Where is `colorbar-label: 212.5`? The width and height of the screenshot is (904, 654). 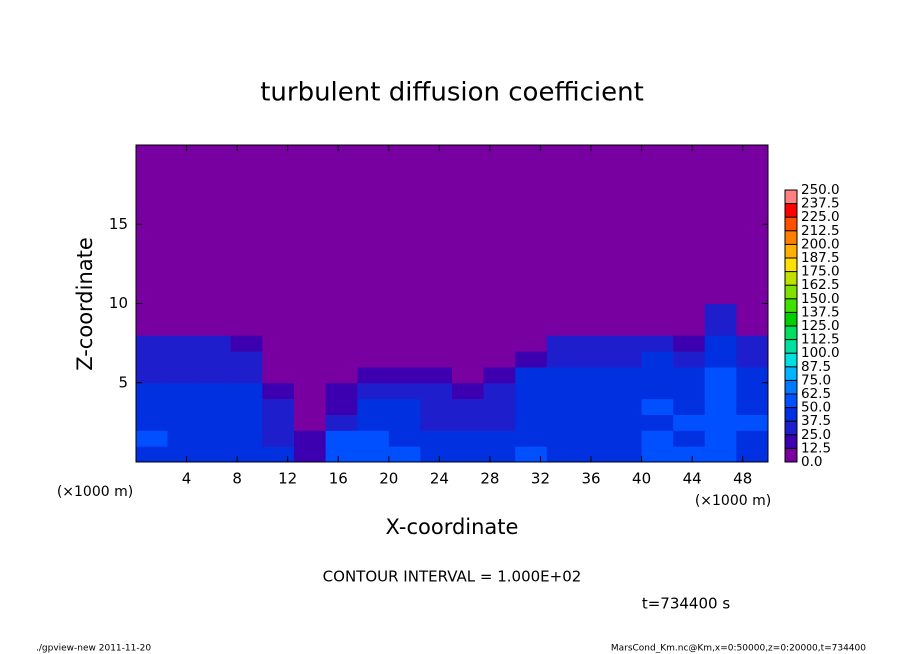
colorbar-label: 212.5 is located at coordinates (820, 231).